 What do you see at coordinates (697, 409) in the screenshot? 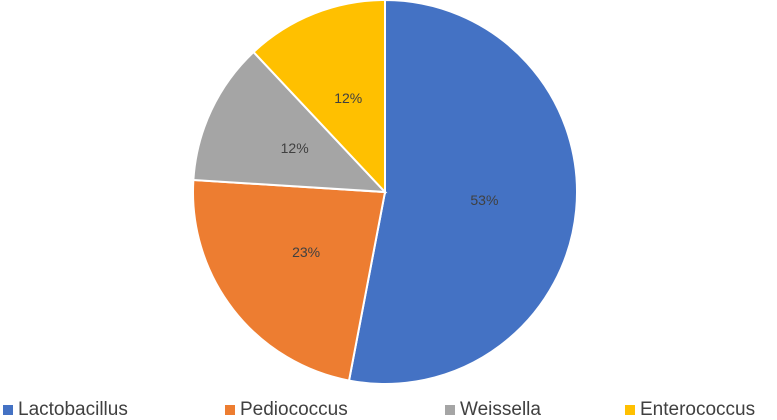
I see `legend-label: Enterococcus` at bounding box center [697, 409].